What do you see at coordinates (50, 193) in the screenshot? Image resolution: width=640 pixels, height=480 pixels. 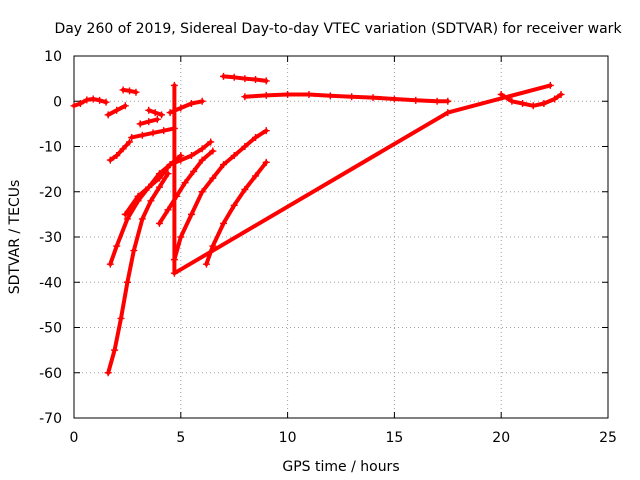 I see `y-tick-label: -20` at bounding box center [50, 193].